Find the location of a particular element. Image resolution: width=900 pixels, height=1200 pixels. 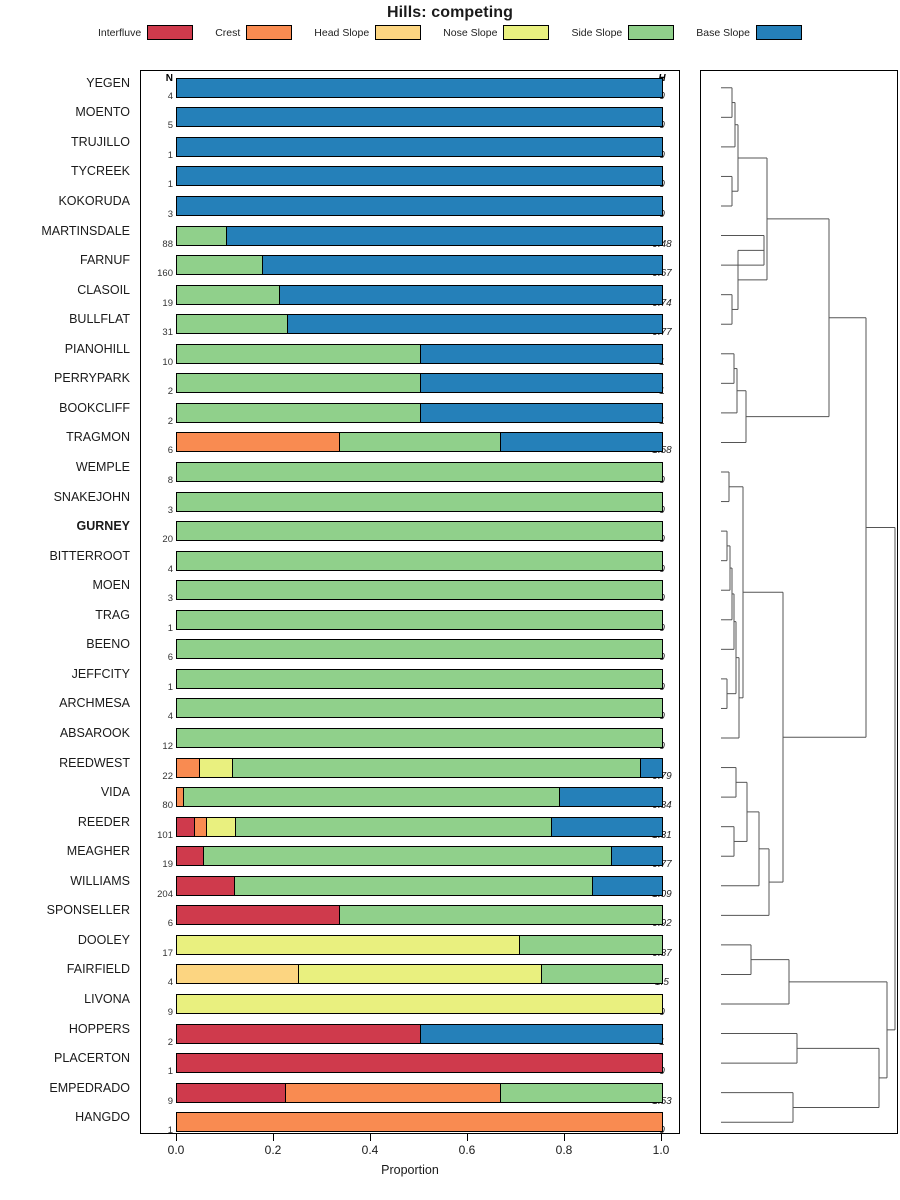

row-n-value: 19 is located at coordinates (167, 865).